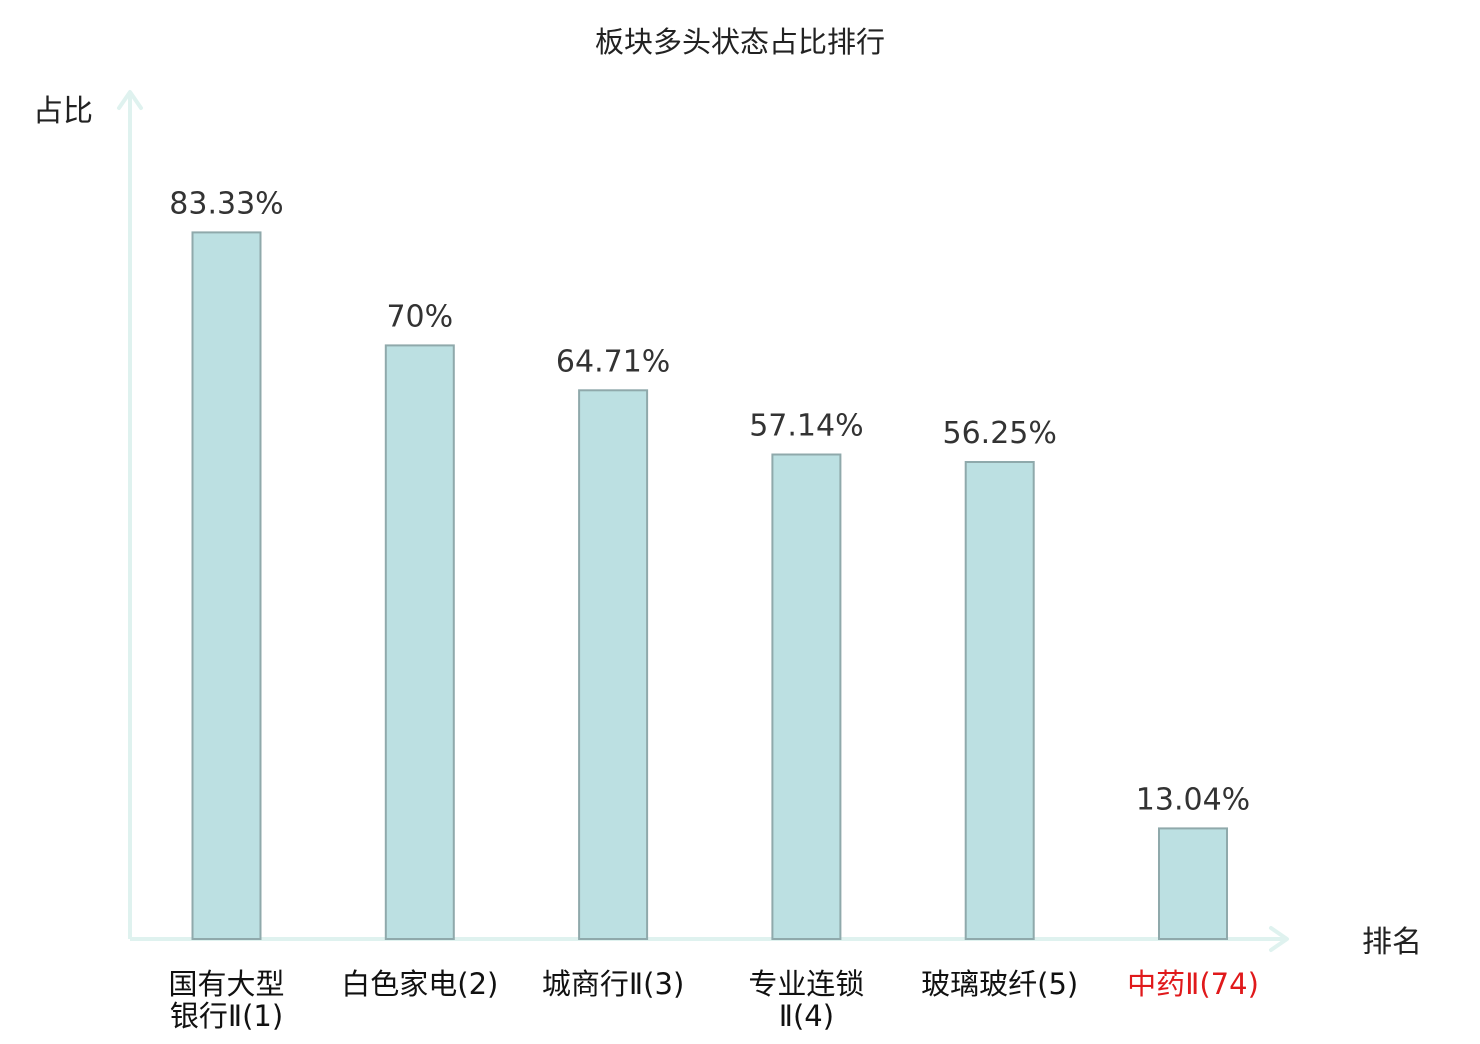 The width and height of the screenshot is (1480, 1044). Describe the element at coordinates (613, 361) in the screenshot. I see `value-label: 64.71%` at that location.